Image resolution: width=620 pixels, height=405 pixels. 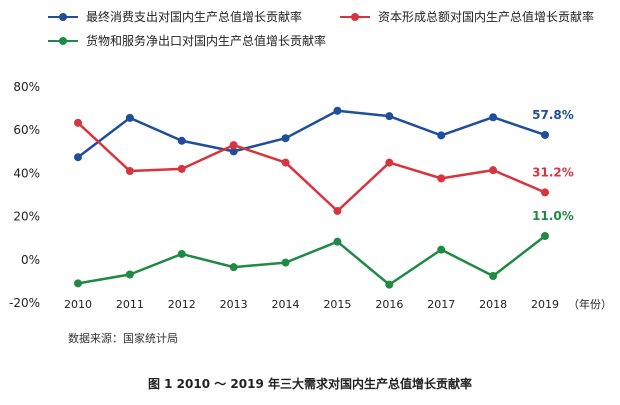 I want to click on data-source-note: 数据来源：国家统计局, so click(x=123, y=338).